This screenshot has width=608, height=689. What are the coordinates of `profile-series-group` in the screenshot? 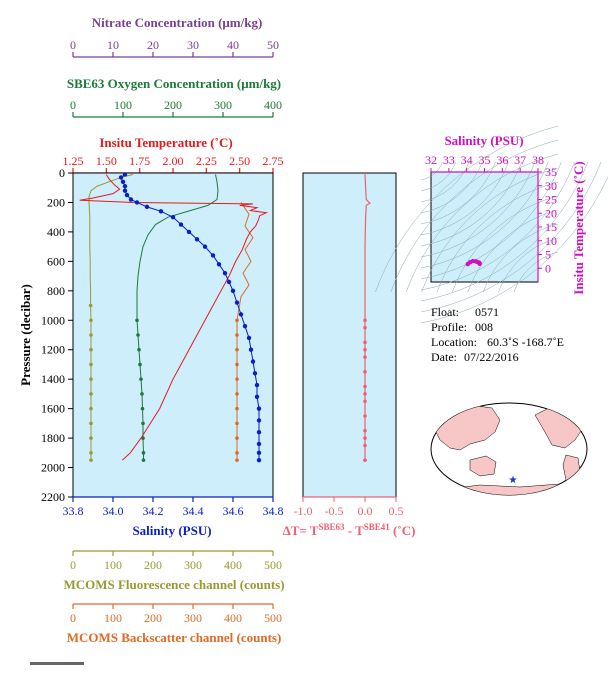 It's located at (174, 317).